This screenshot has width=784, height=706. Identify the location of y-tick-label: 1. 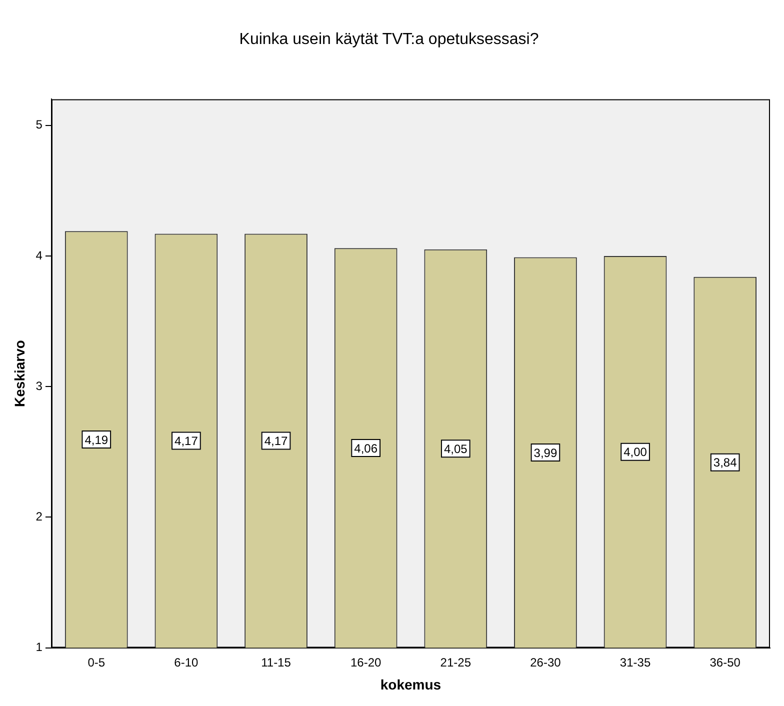
(39, 647).